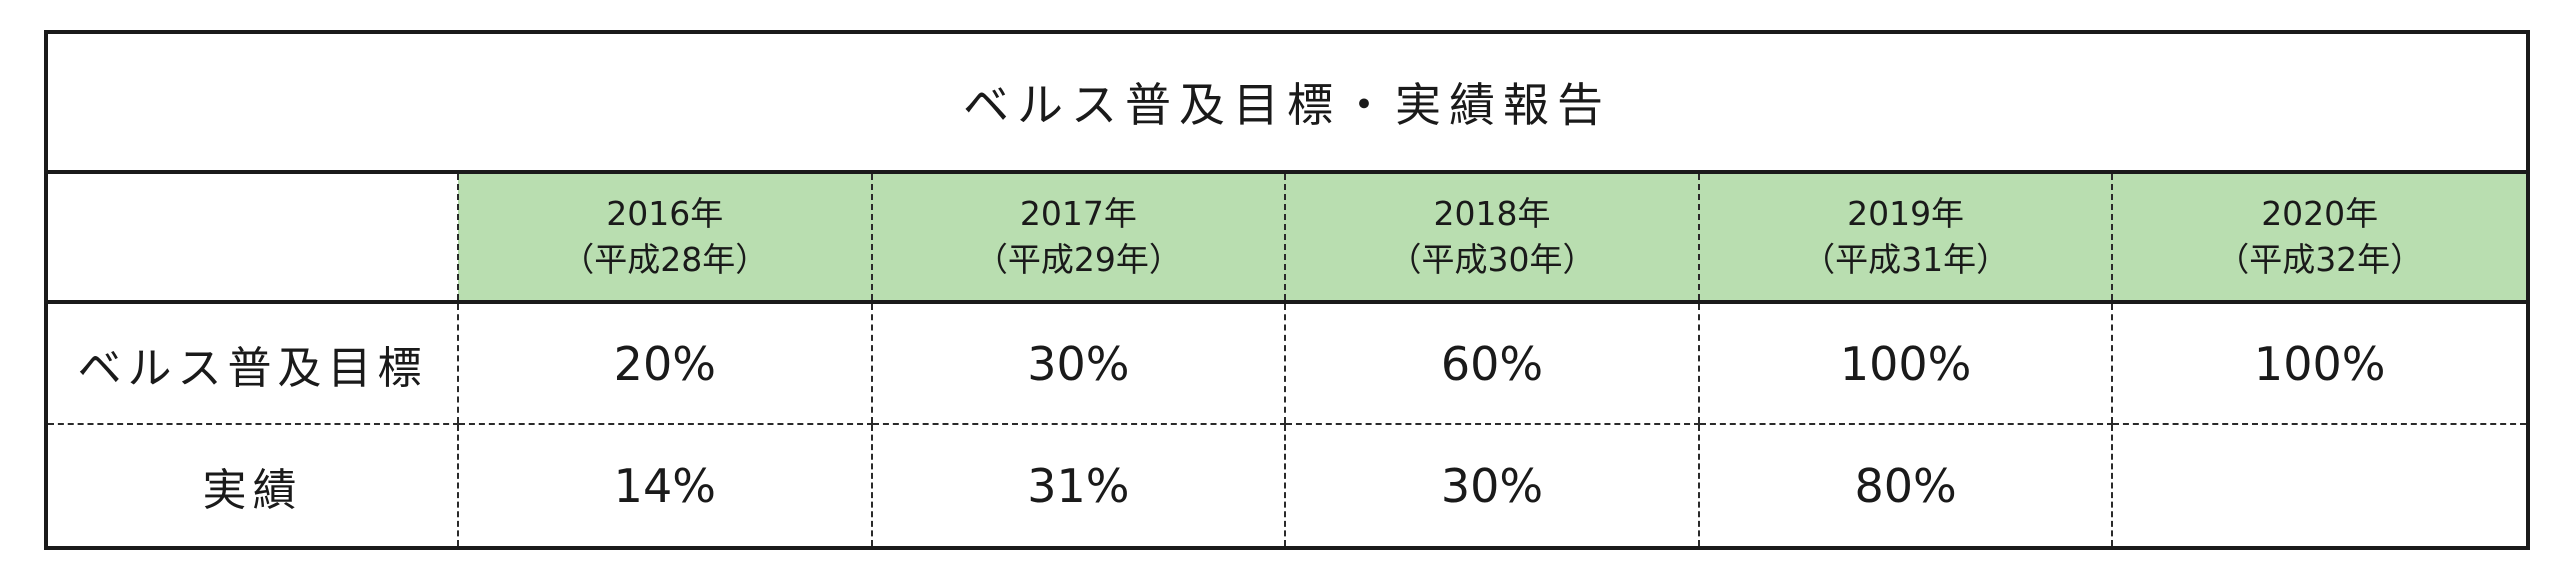 This screenshot has width=2560, height=587. What do you see at coordinates (1491, 363) in the screenshot?
I see `target-value-cell: 60%` at bounding box center [1491, 363].